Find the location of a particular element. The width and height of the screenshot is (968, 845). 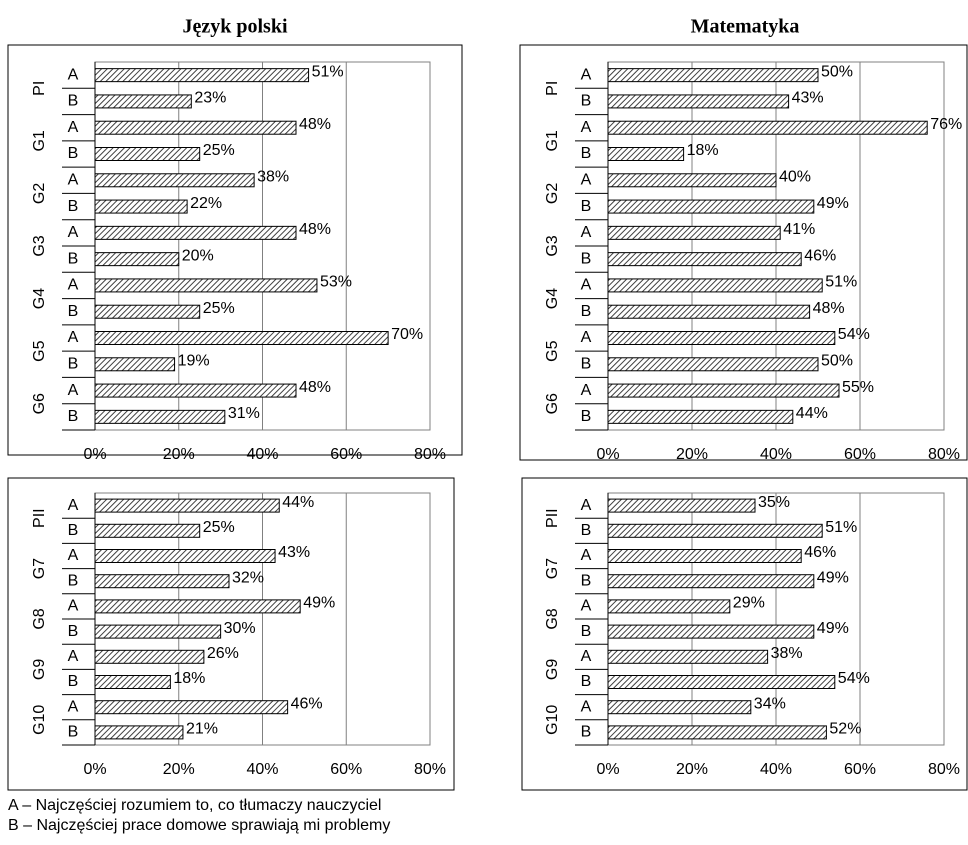

category-label: G5 is located at coordinates (39, 350).